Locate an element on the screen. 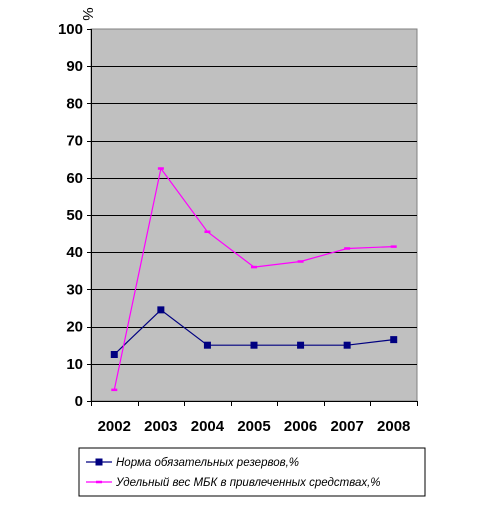 This screenshot has width=478, height=505. y-tick-label: 60 is located at coordinates (74, 178).